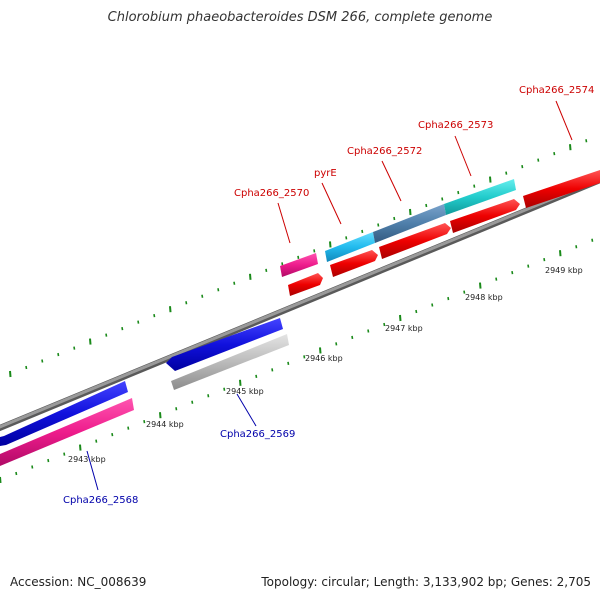  What do you see at coordinates (165, 424) in the screenshot?
I see `scale-label-2944: 2944 kbp` at bounding box center [165, 424].